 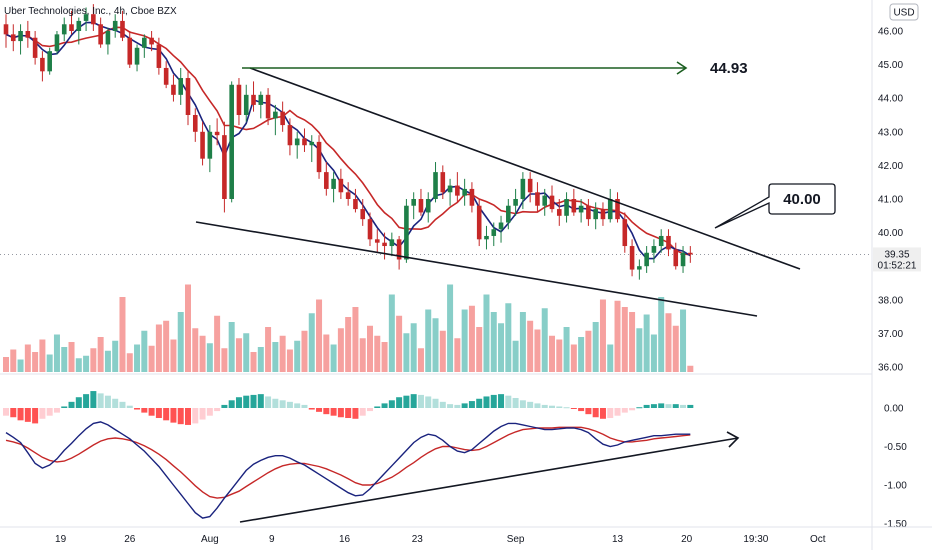 What do you see at coordinates (440, 539) in the screenshot?
I see `time-scale: 19 26 Aug 9 16 23 Sep 13 20 19:30 Oct` at bounding box center [440, 539].